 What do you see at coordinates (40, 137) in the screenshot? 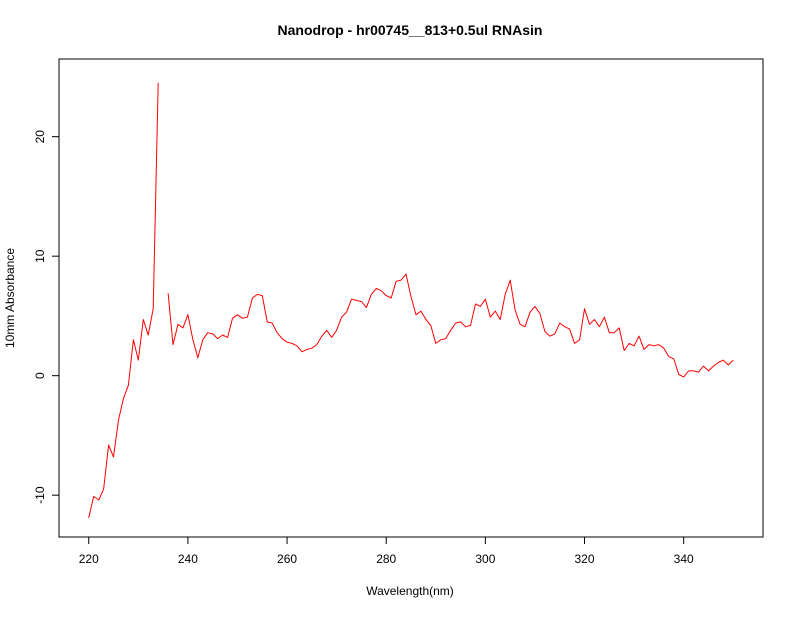
I see `y-tick-label: 20` at bounding box center [40, 137].